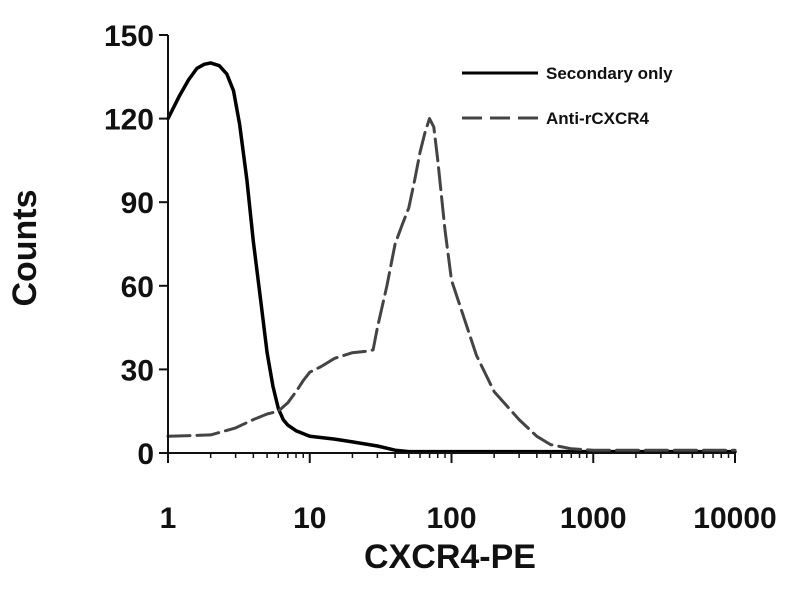 The width and height of the screenshot is (800, 600). I want to click on x-tick-label: 10000, so click(734, 518).